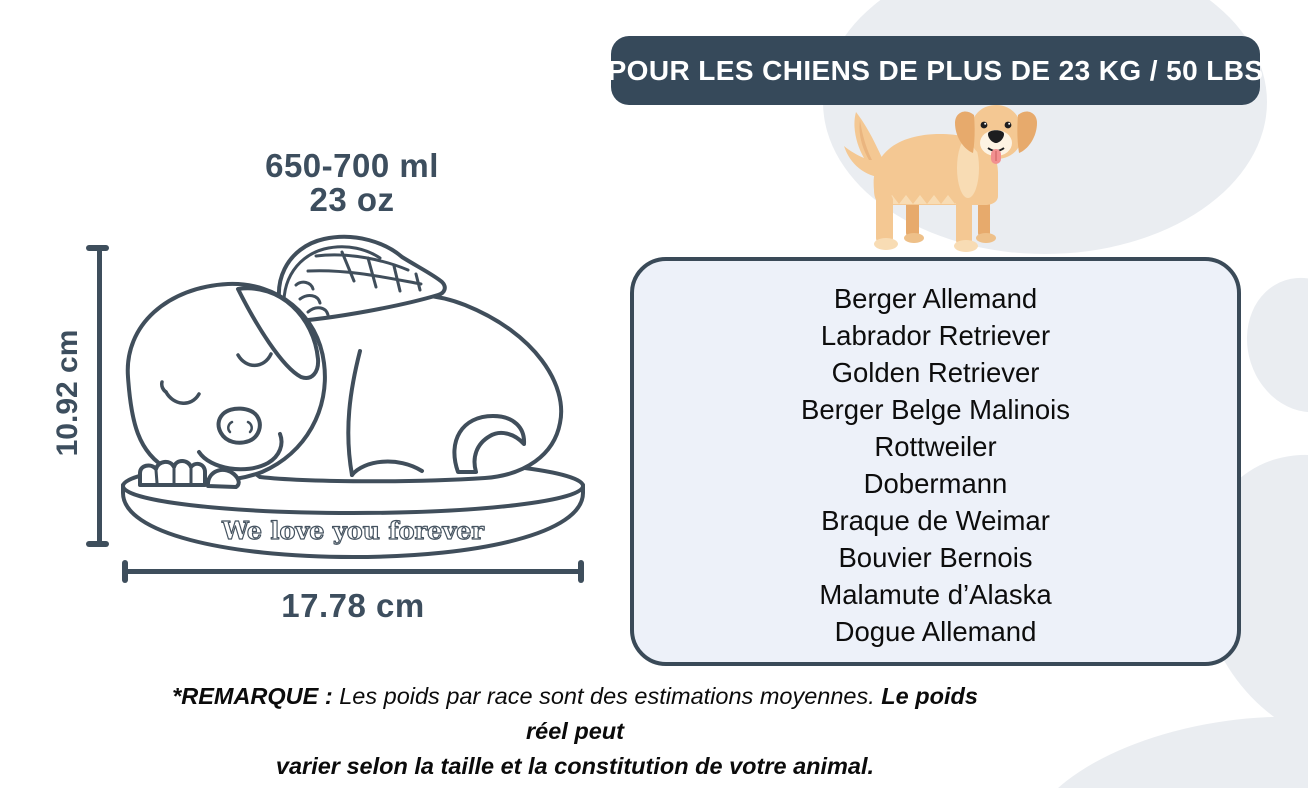  I want to click on height-cap-bottom, so click(97, 544).